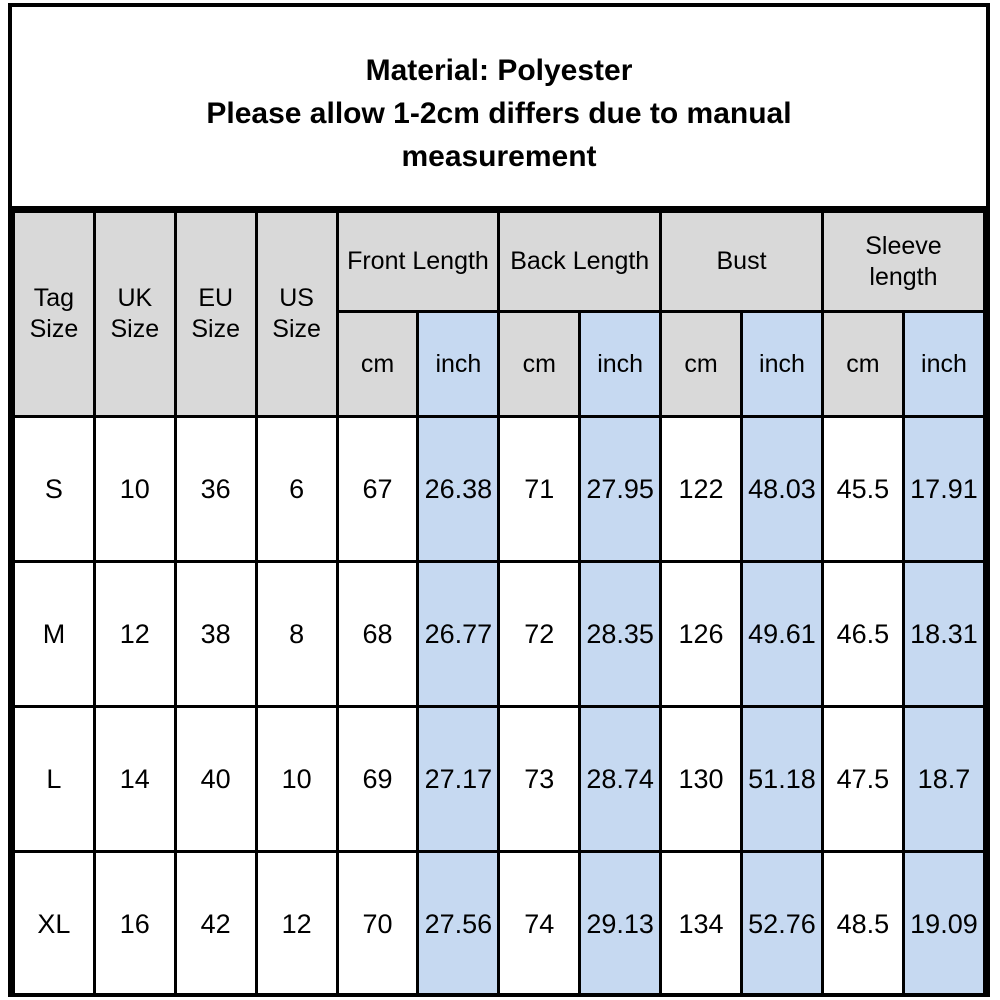  Describe the element at coordinates (539, 779) in the screenshot. I see `size-cell: 73` at that location.